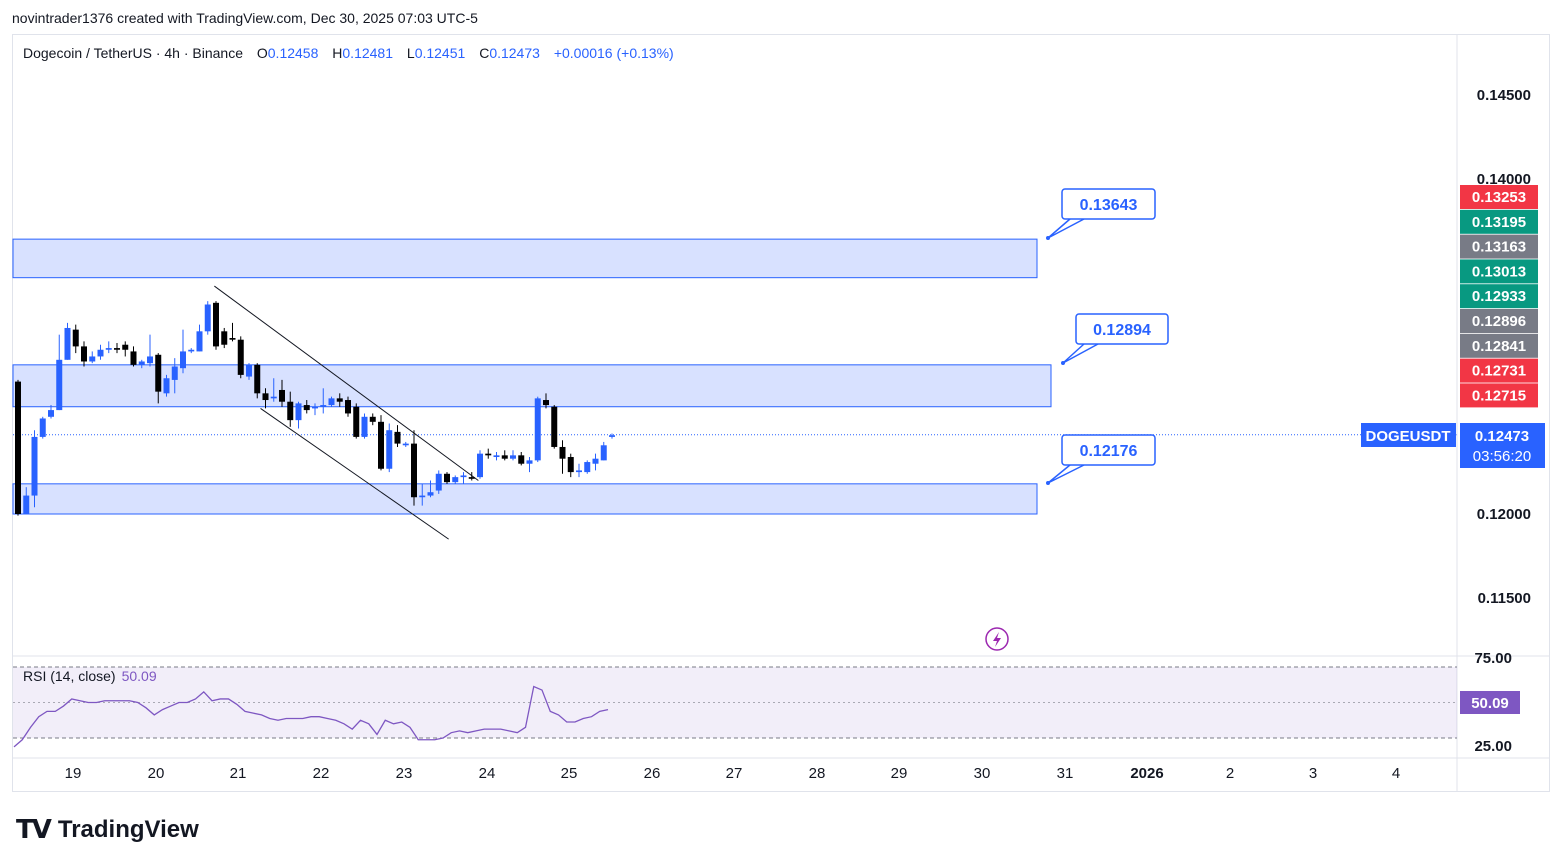  Describe the element at coordinates (1109, 205) in the screenshot. I see `callout-label: 0.13643` at that location.